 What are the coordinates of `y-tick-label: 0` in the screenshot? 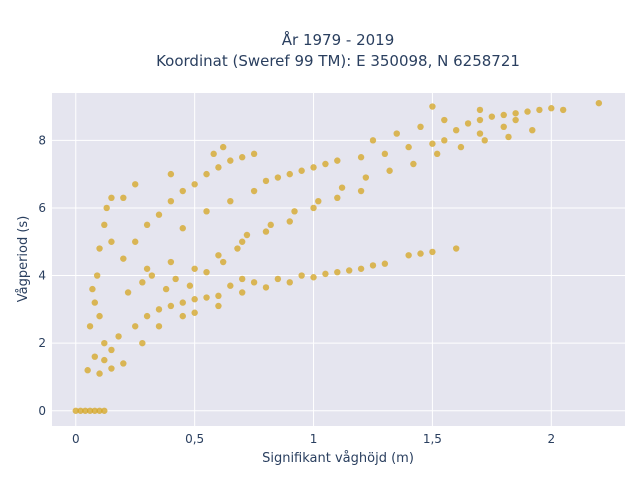 It's located at (42, 411).